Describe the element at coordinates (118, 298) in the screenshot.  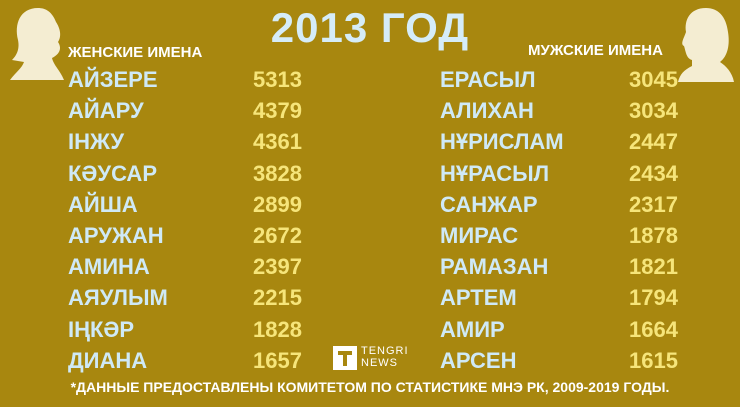
I see `name: АЯУЛЫМ` at that location.